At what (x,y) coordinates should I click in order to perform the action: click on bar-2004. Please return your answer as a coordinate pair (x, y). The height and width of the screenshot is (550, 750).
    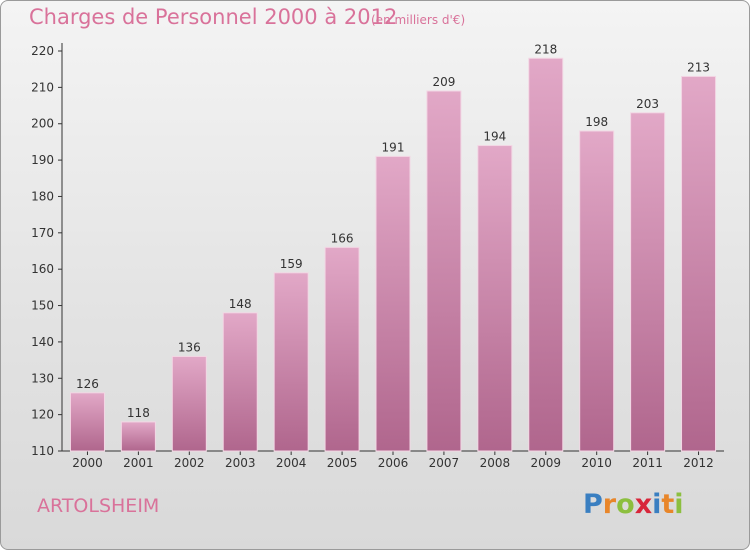
    Looking at the image, I should click on (291, 362).